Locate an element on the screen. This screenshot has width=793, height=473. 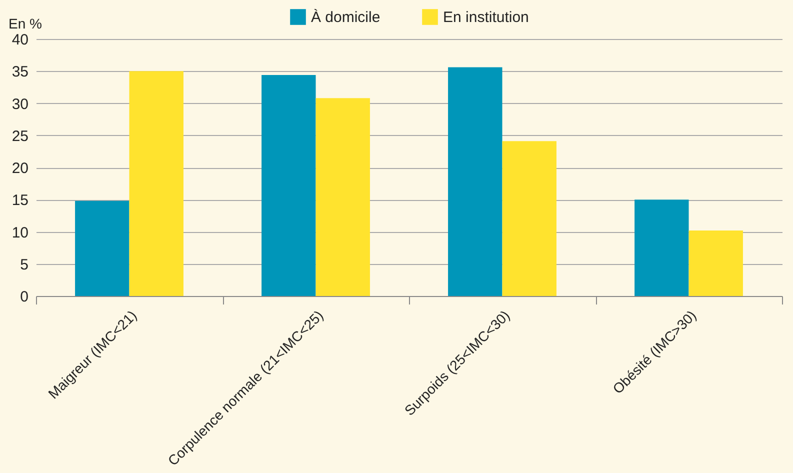
y-tick-label: 20 is located at coordinates (20, 168).